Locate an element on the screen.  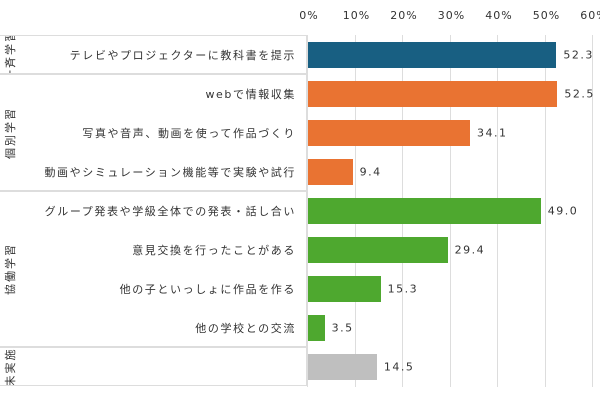
tick-label: 50% is located at coordinates (546, 15).